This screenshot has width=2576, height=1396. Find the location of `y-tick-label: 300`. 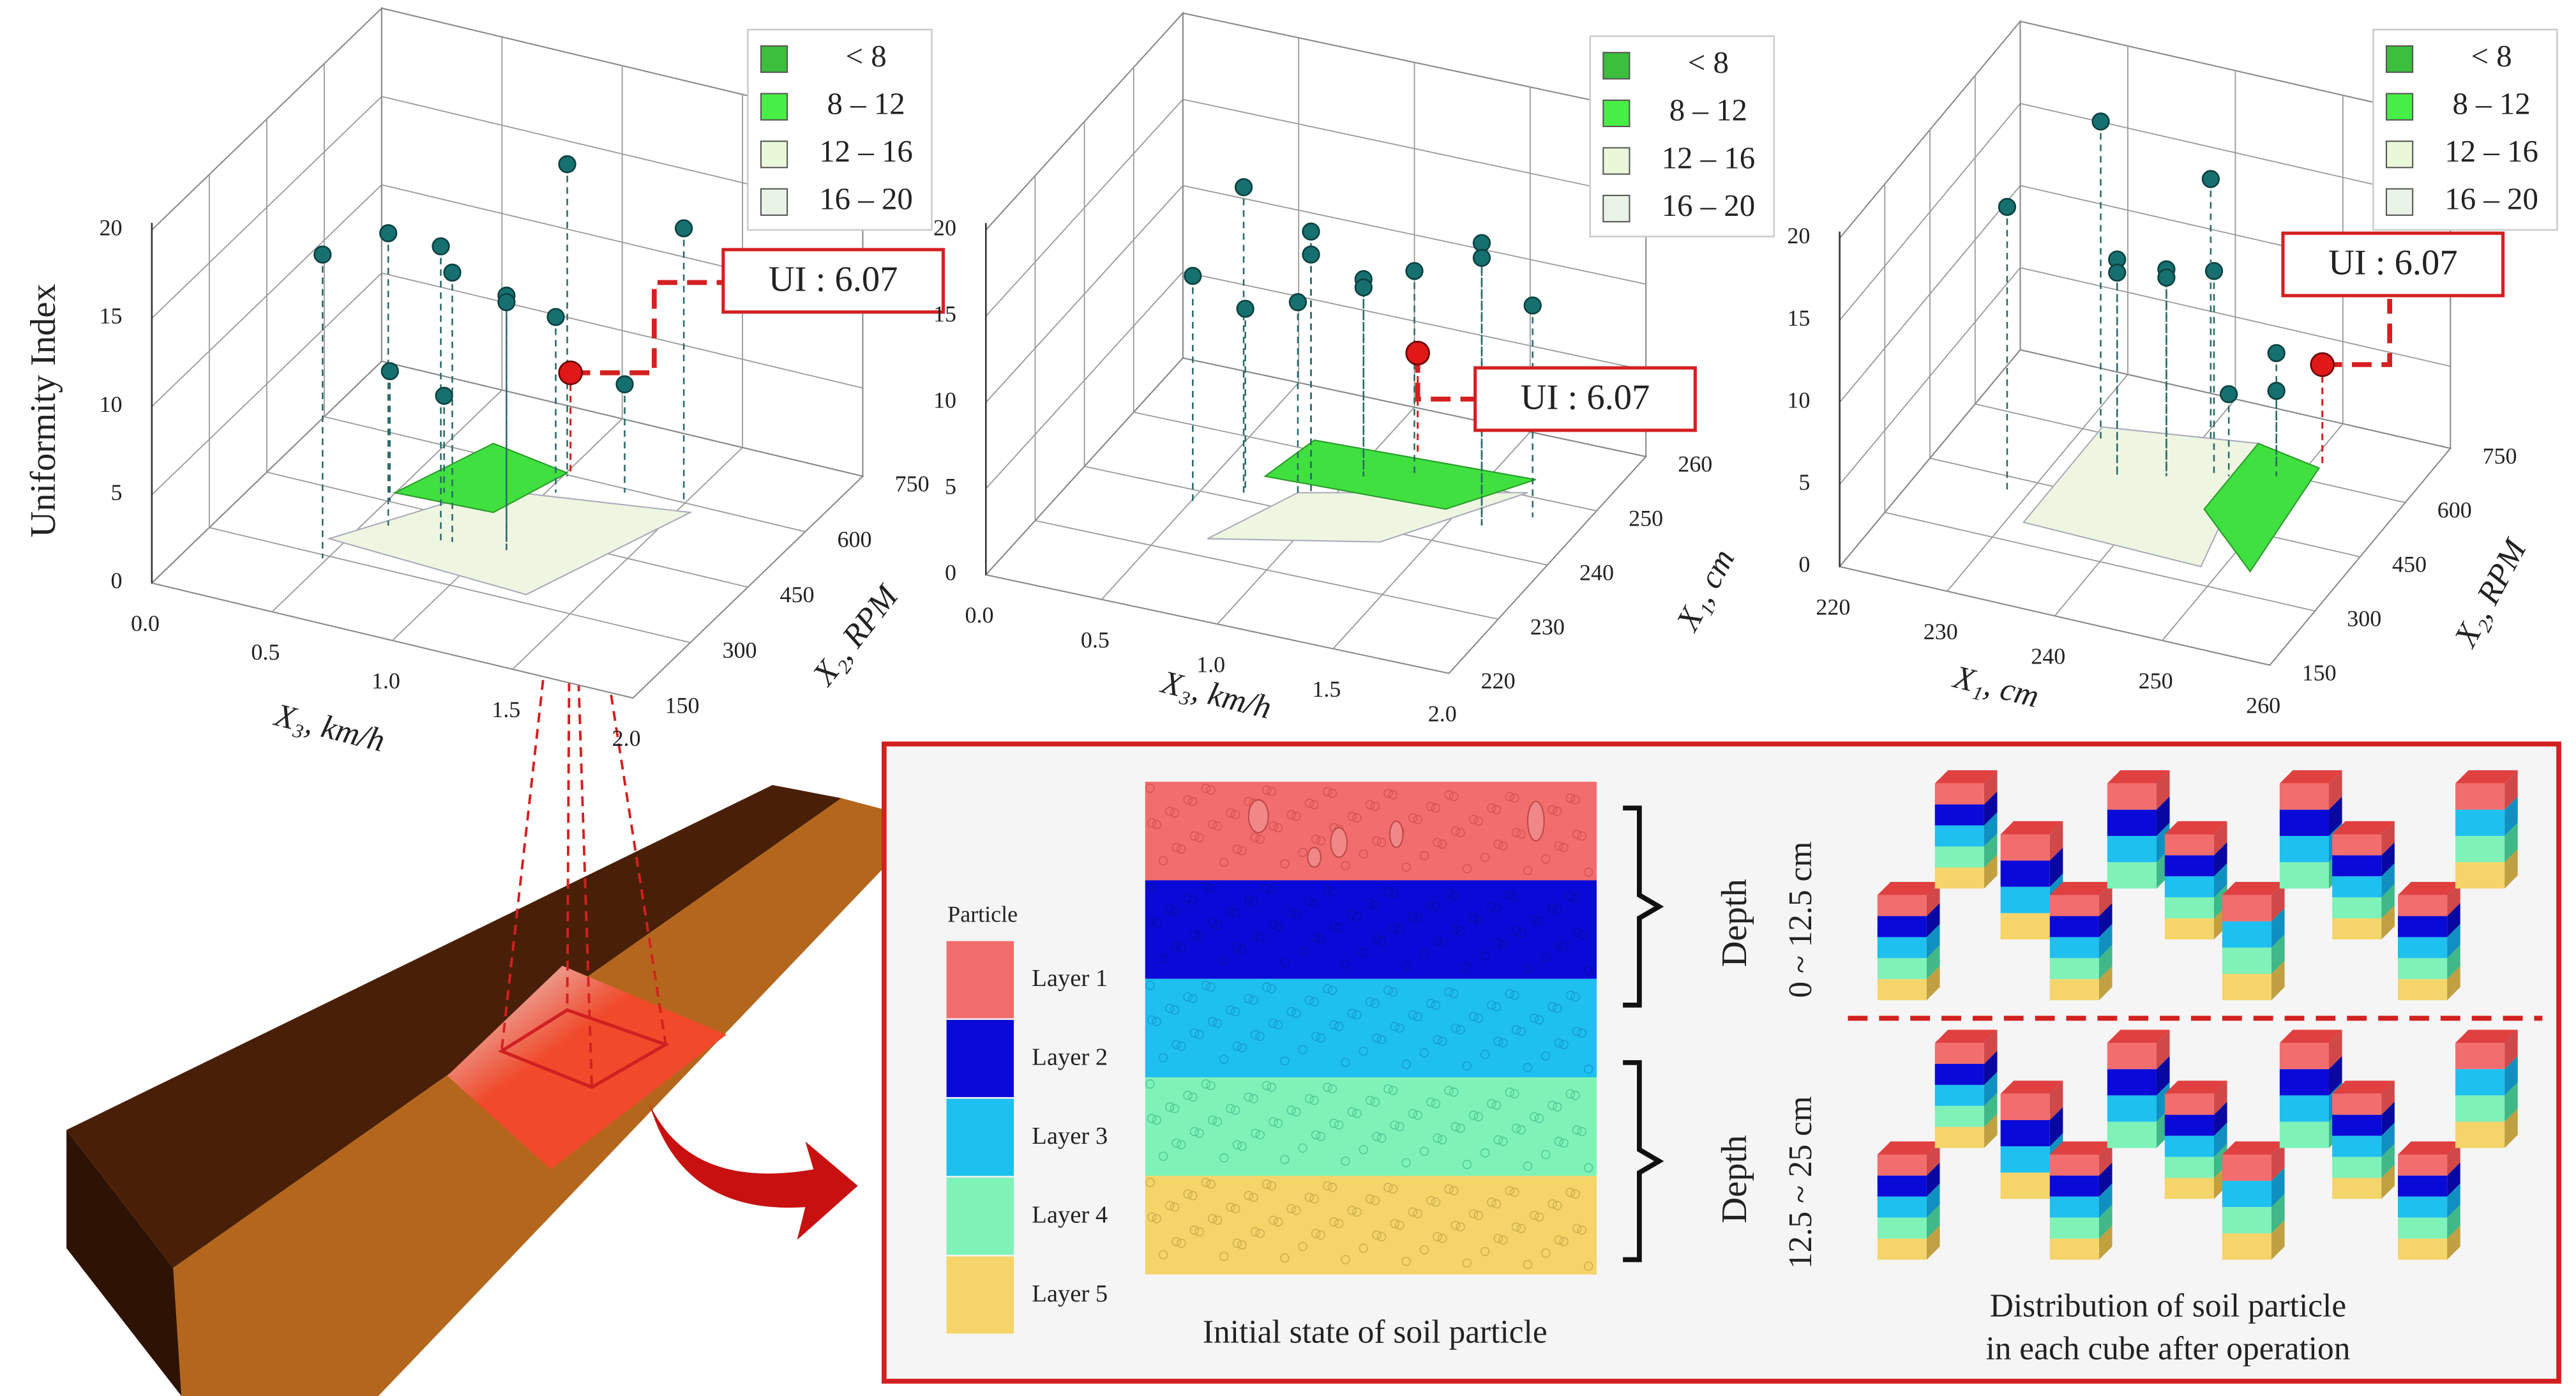

y-tick-label: 300 is located at coordinates (2364, 618).